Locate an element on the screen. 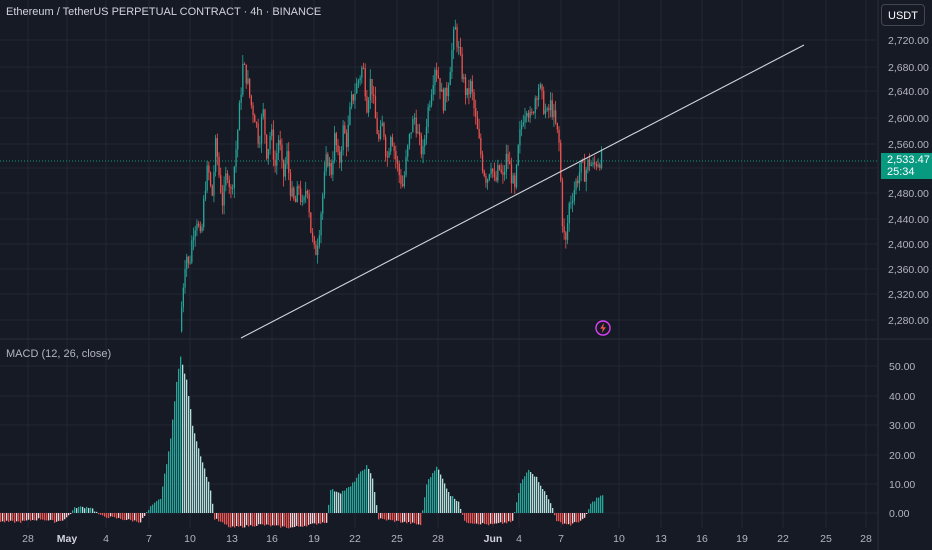 The height and width of the screenshot is (550, 932). lightning-bolt-icon is located at coordinates (603, 328).